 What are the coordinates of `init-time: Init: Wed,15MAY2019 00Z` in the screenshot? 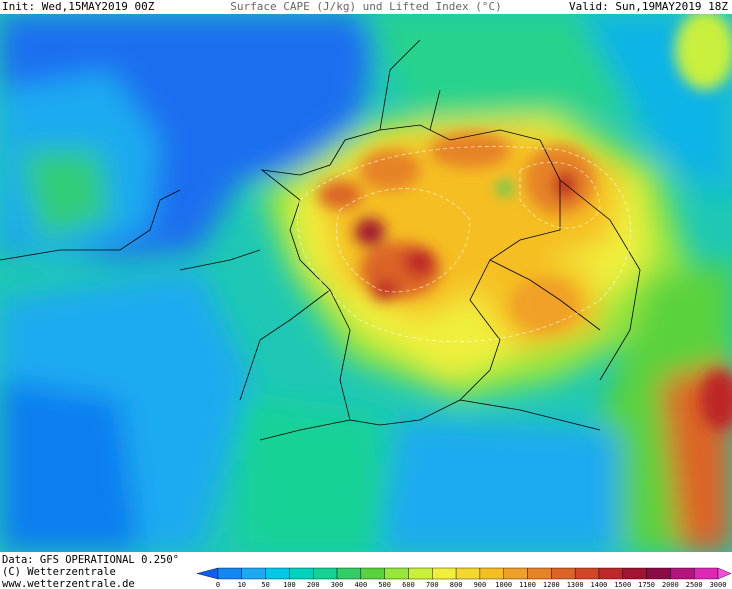 It's located at (78, 6).